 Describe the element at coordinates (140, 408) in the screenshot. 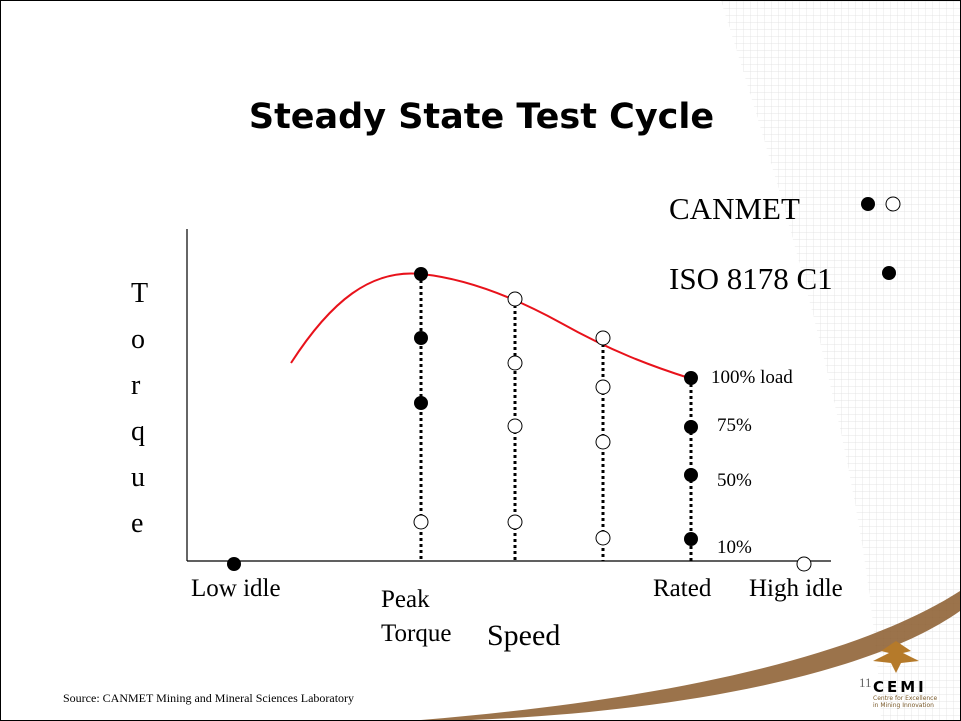

I see `y-axis-label: Torque` at that location.